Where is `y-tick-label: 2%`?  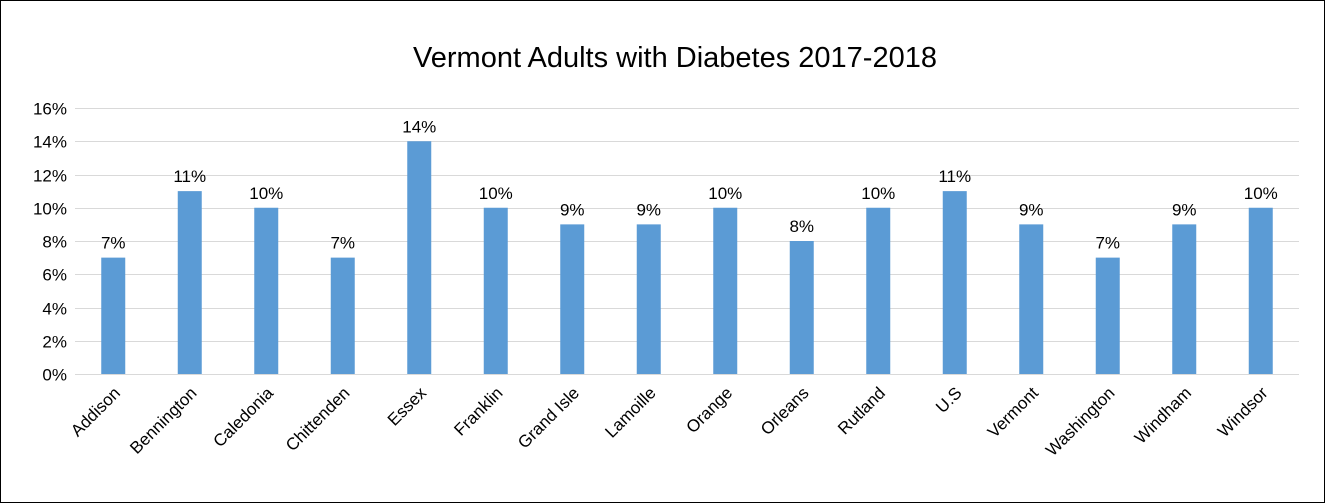
y-tick-label: 2% is located at coordinates (54, 342).